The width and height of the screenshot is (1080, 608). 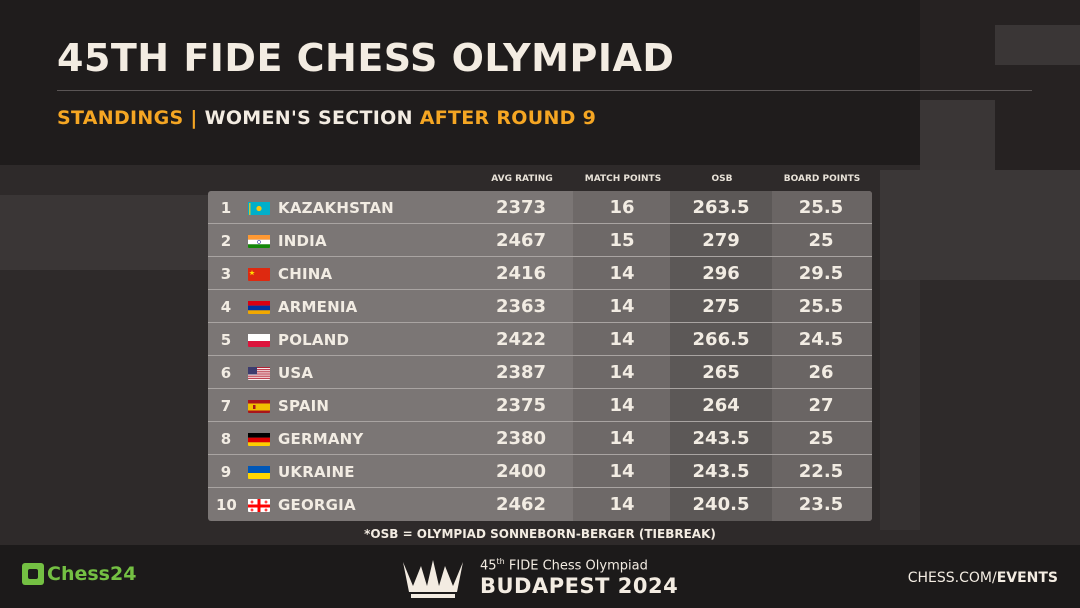 I want to click on table-row: 6 USA 2387 14 265 26, so click(x=540, y=372).